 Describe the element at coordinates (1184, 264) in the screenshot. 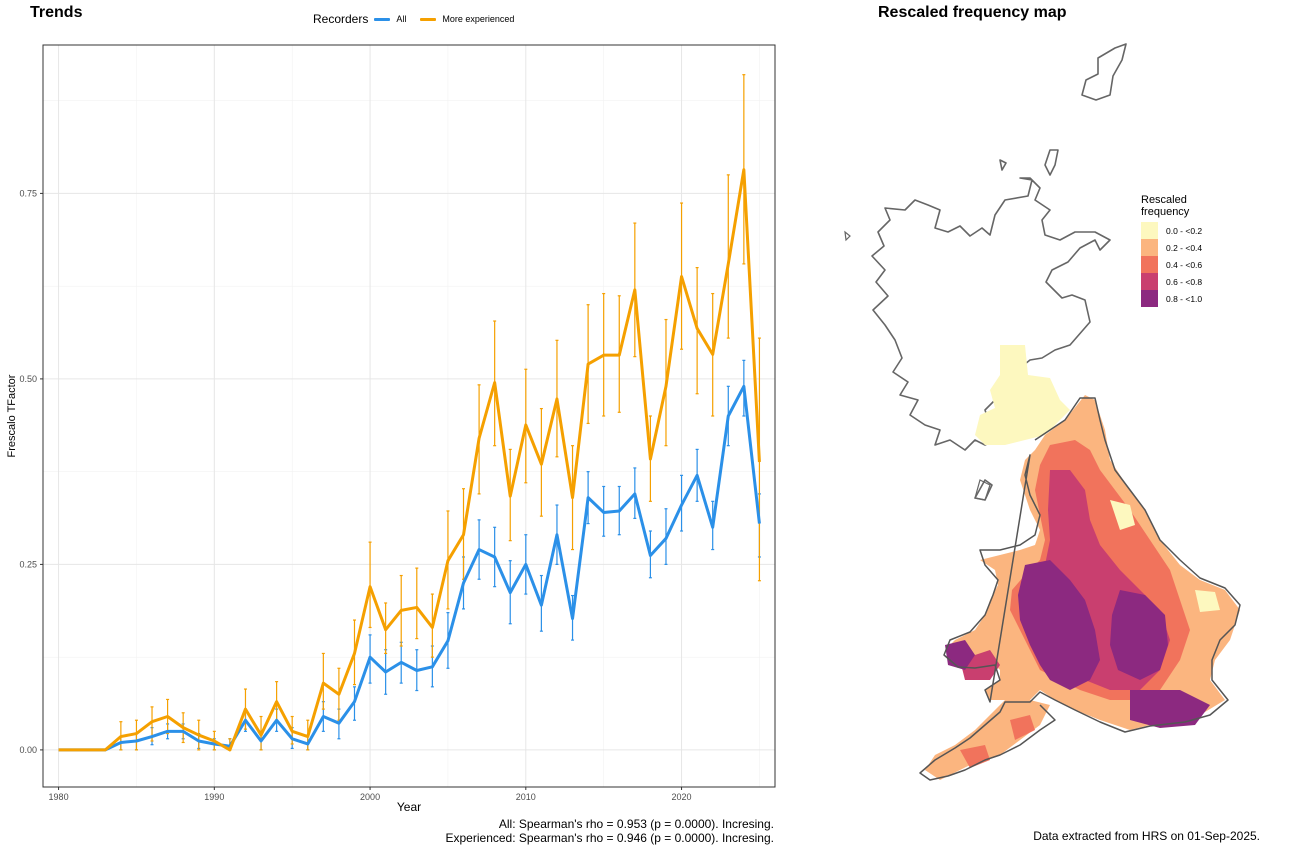

I see `map-legend-label: 0.4 - <0.6` at that location.